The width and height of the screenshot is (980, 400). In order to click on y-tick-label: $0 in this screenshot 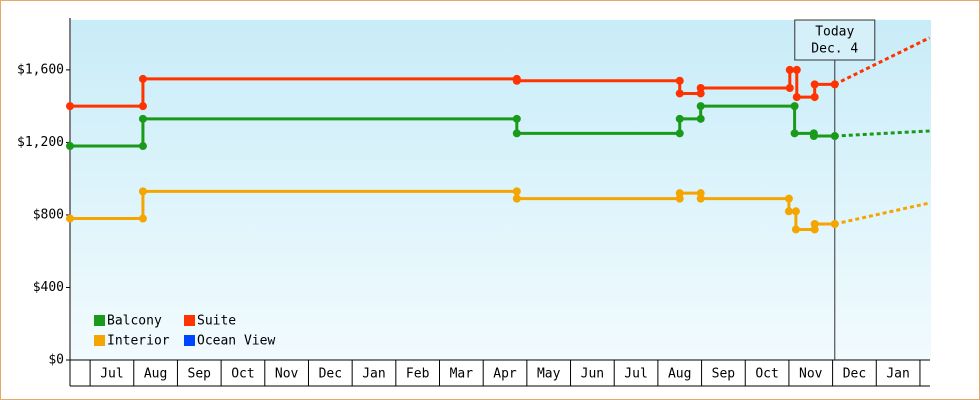, I will do `click(56, 360)`.